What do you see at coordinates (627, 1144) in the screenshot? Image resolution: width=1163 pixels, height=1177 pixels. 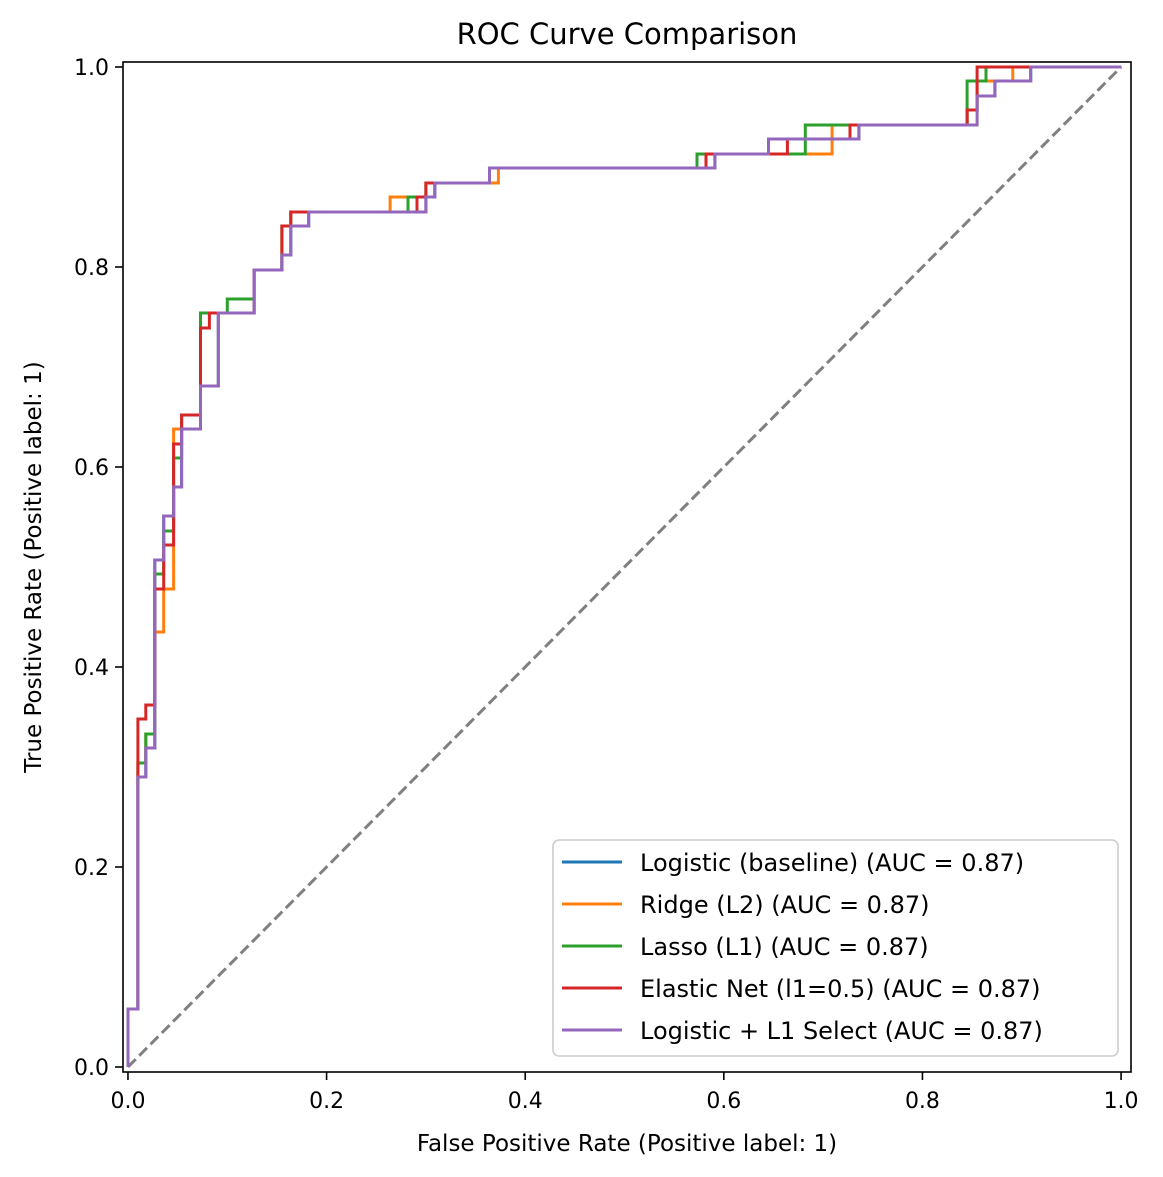 I see `x-axis-label: False Positive Rate (Positive label: 1)` at bounding box center [627, 1144].